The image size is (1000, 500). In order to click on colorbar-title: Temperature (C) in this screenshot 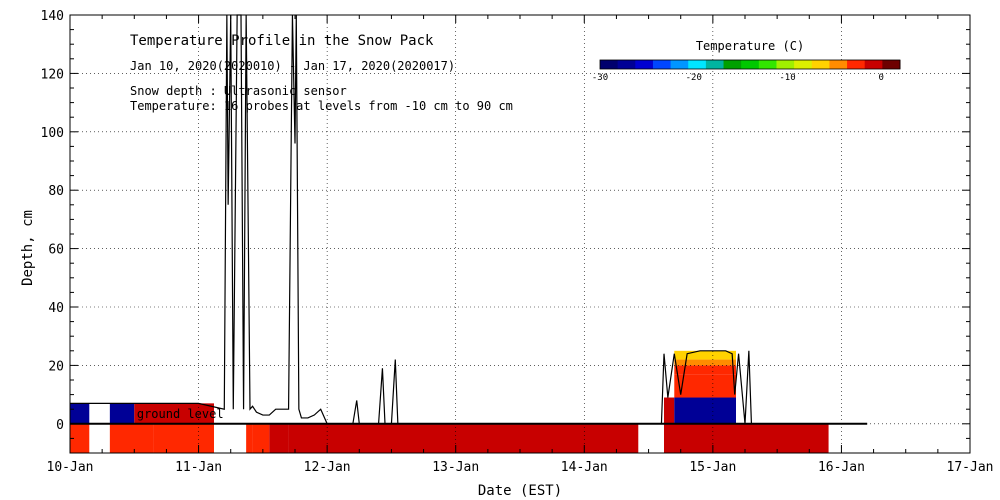, I will do `click(750, 46)`.